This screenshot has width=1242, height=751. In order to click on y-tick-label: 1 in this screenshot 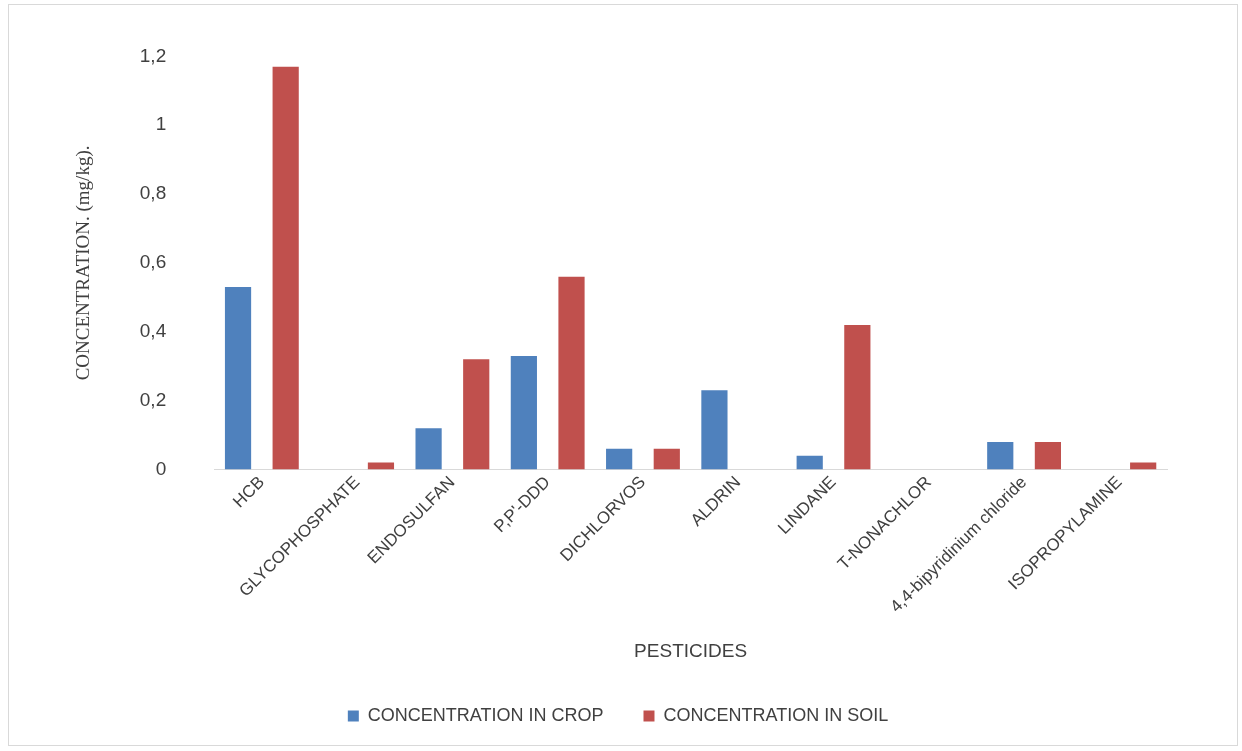, I will do `click(161, 124)`.